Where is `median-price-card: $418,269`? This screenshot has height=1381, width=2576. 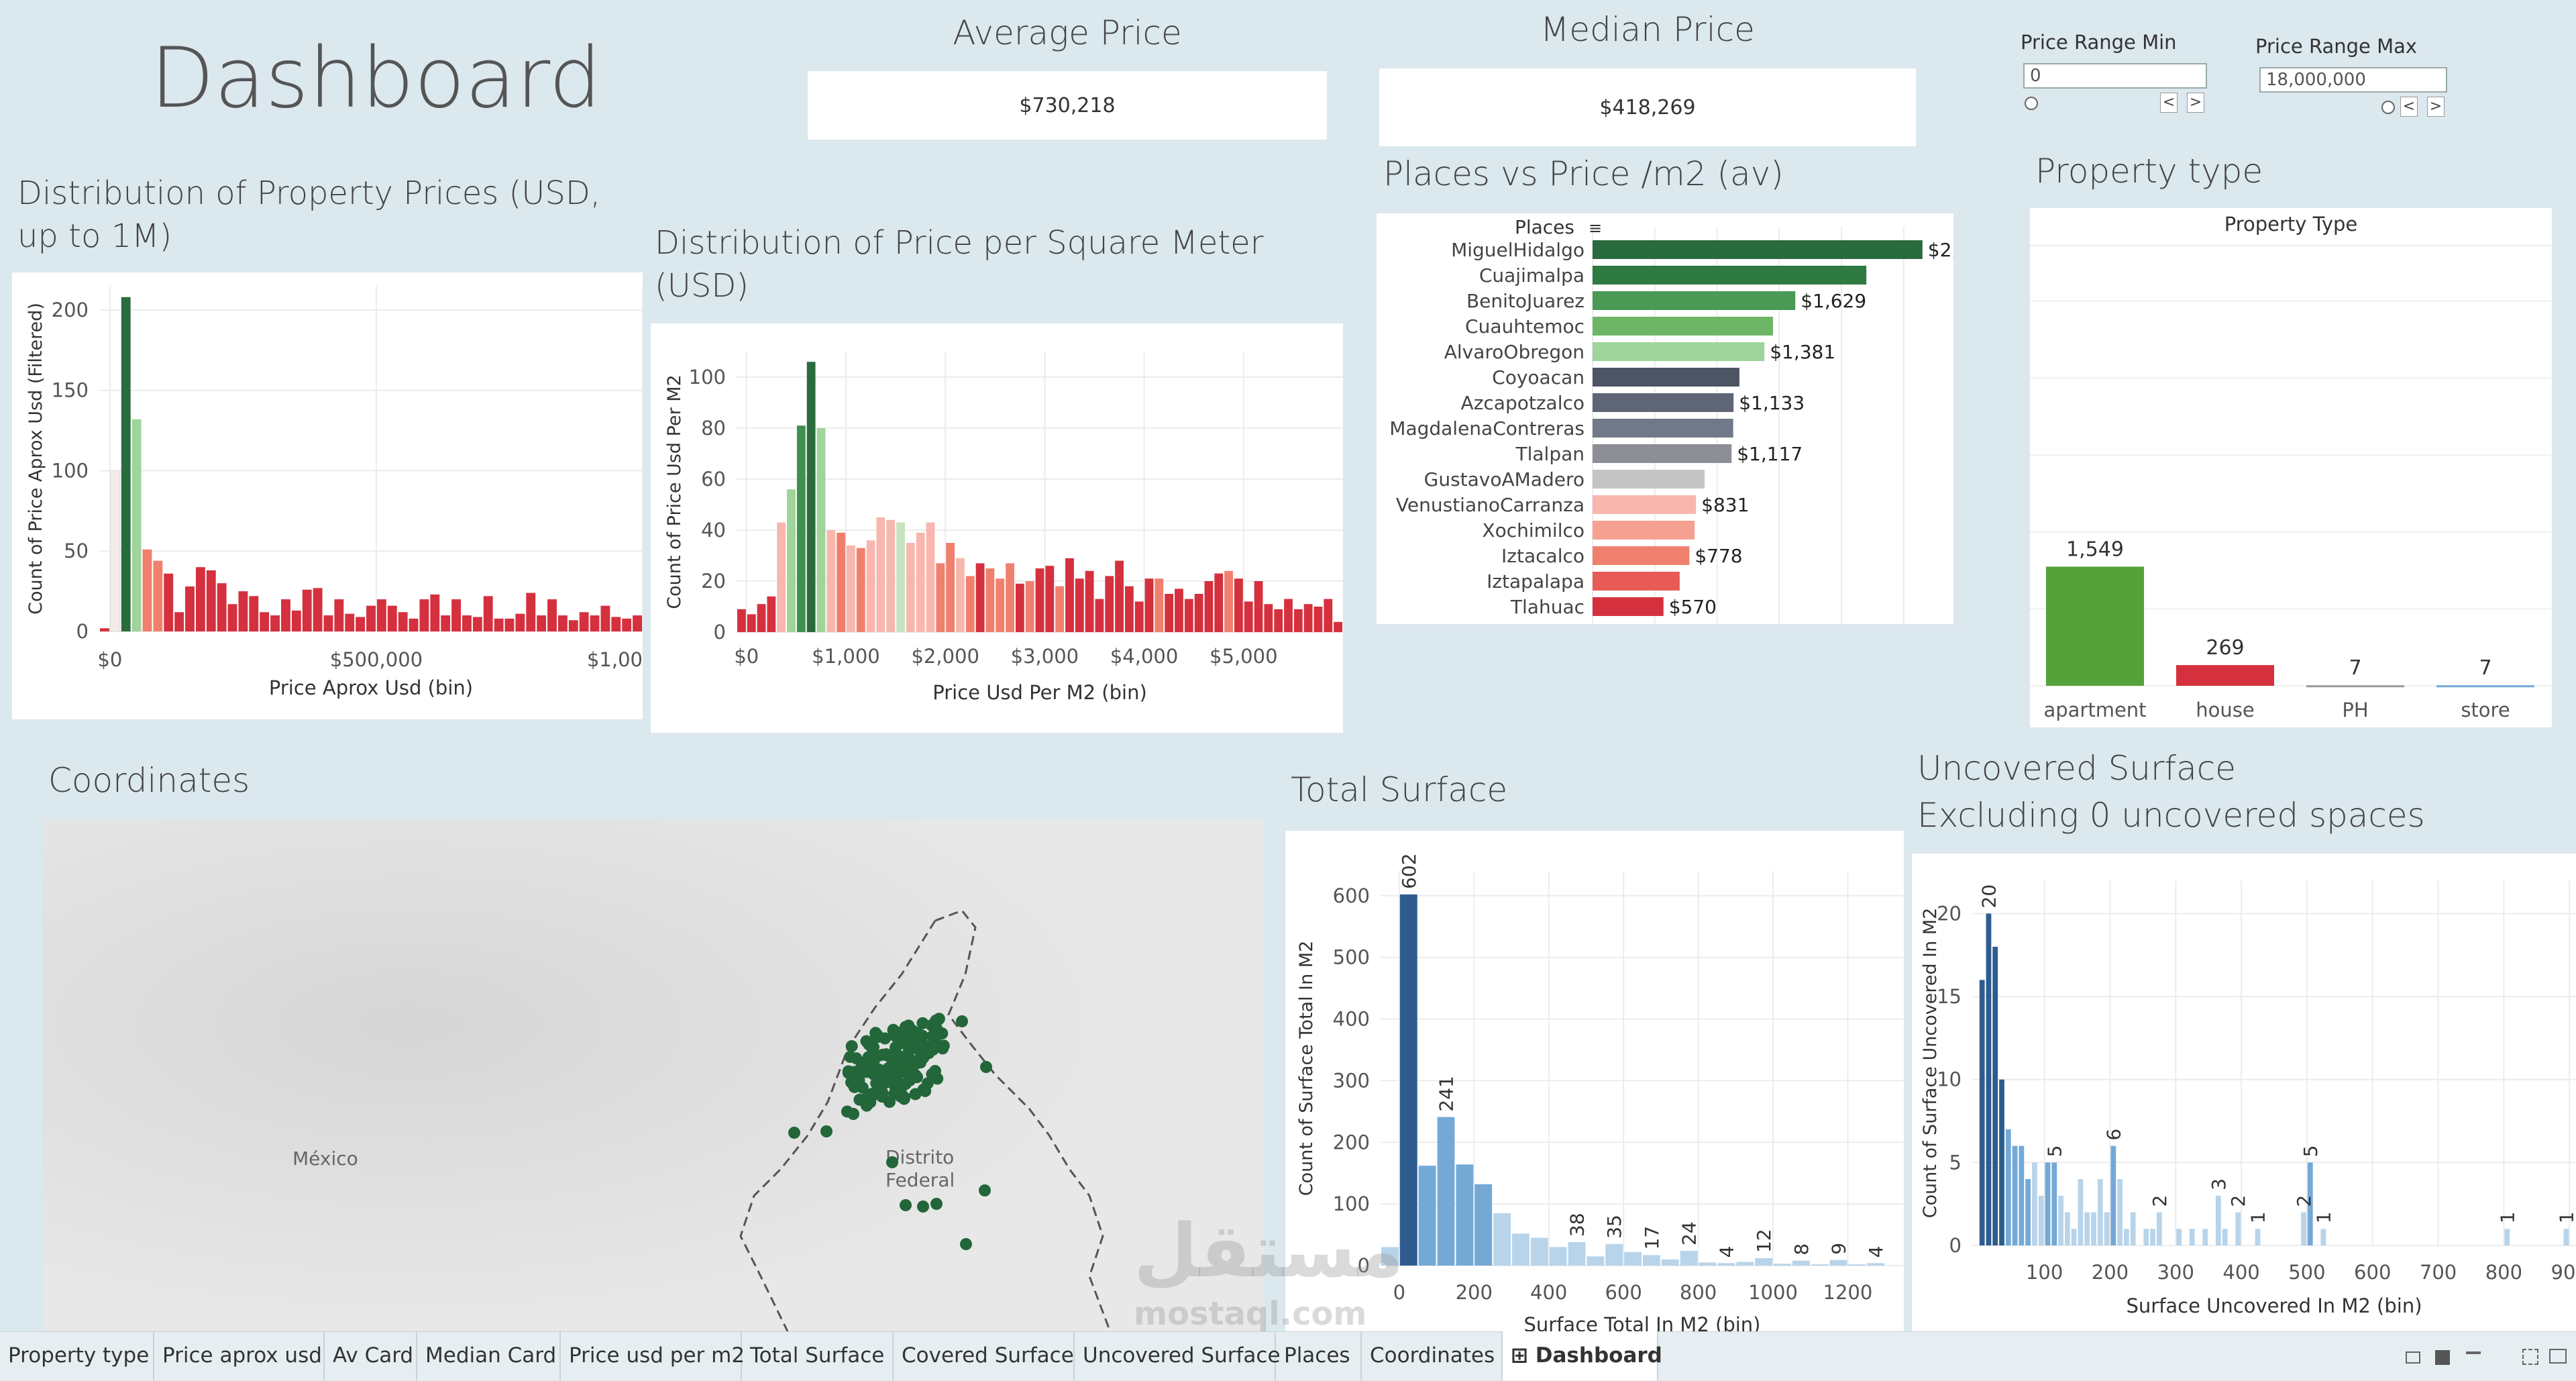 median-price-card: $418,269 is located at coordinates (1647, 107).